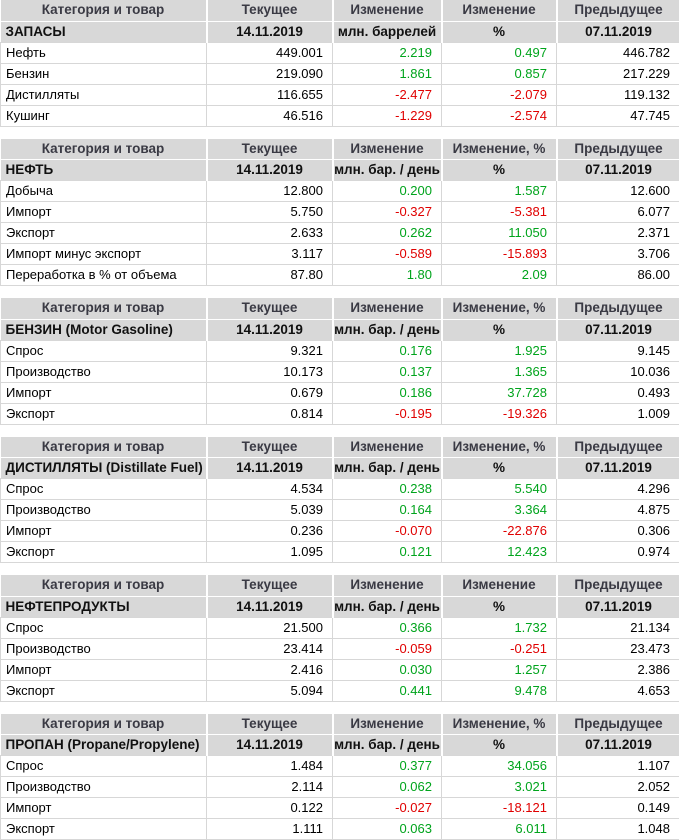 Image resolution: width=679 pixels, height=840 pixels. What do you see at coordinates (387, 489) in the screenshot?
I see `change-value: 0.238` at bounding box center [387, 489].